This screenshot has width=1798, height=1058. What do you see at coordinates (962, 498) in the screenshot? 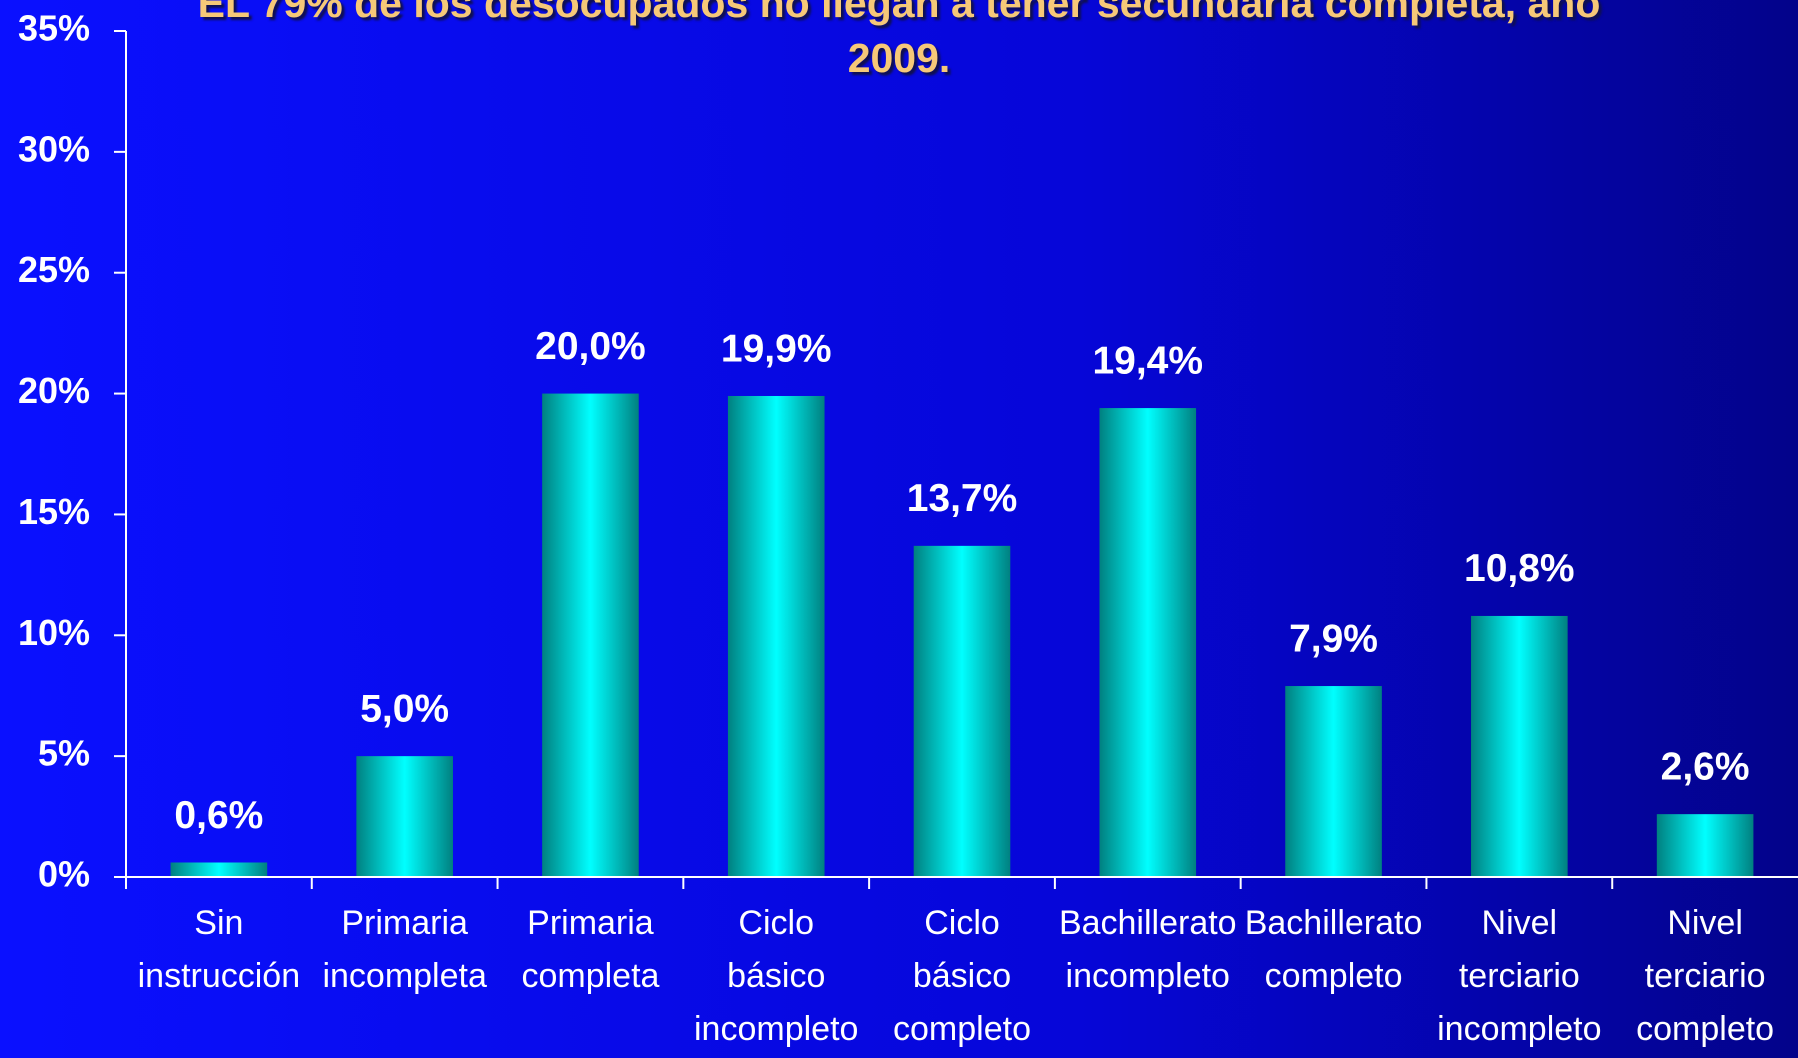
I see `value-label: 13,7%` at bounding box center [962, 498].